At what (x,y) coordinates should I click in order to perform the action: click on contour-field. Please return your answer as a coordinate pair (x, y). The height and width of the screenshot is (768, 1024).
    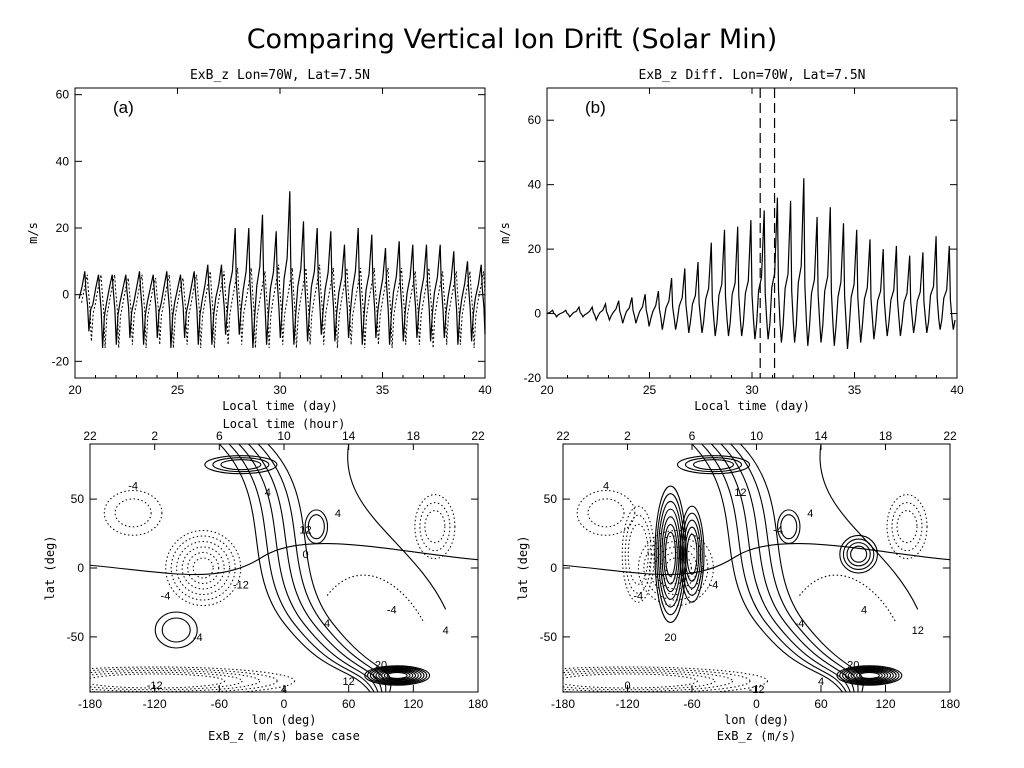
    Looking at the image, I should click on (756, 568).